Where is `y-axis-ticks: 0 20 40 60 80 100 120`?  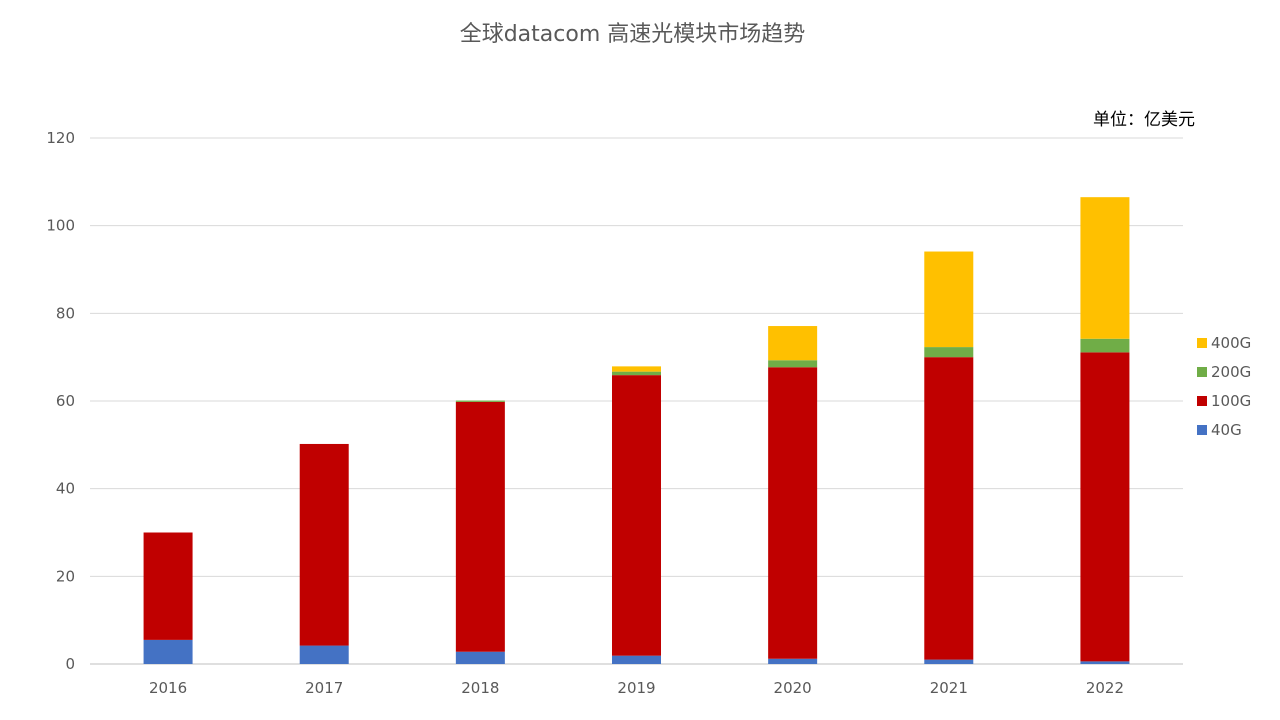
y-axis-ticks: 0 20 40 60 80 100 120 is located at coordinates (60, 401).